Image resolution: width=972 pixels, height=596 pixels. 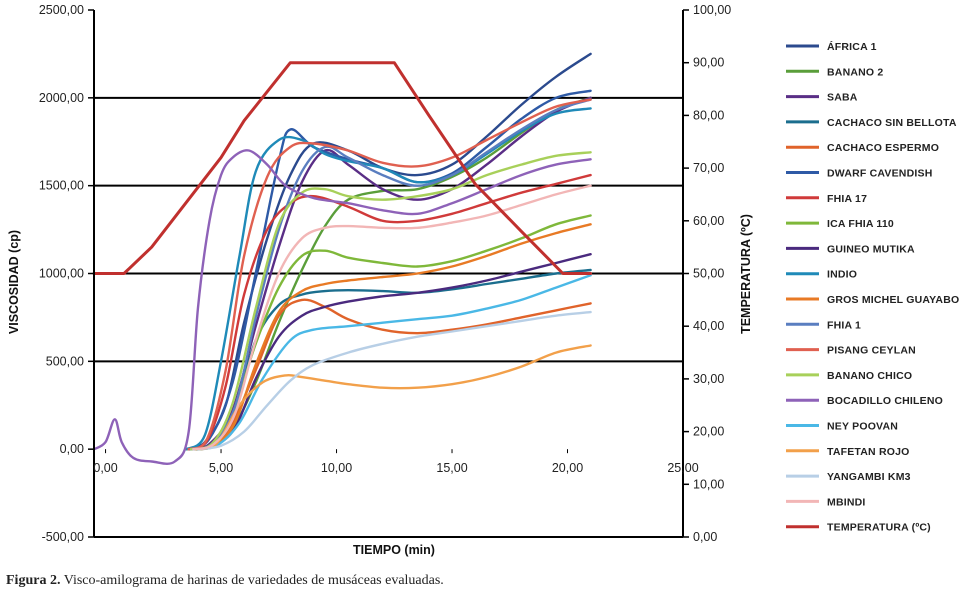 I want to click on x-tick-label: 25,00, so click(x=682, y=468).